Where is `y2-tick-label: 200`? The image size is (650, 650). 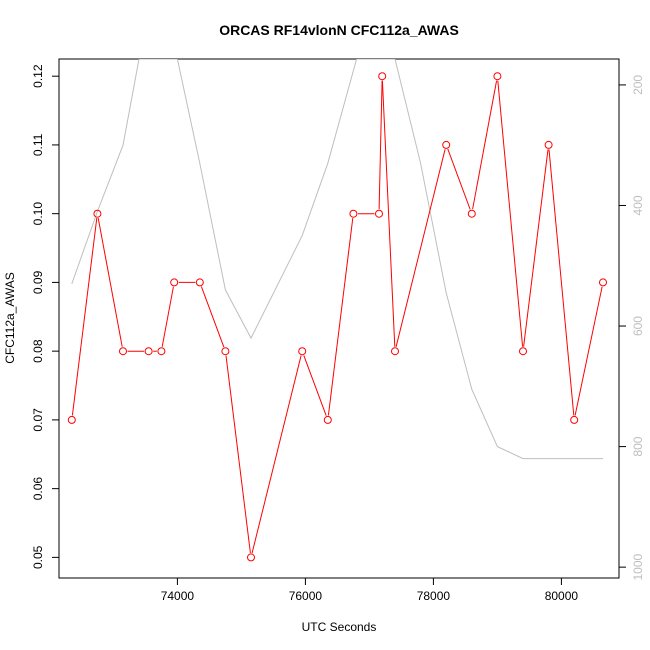
y2-tick-label: 200 is located at coordinates (638, 85).